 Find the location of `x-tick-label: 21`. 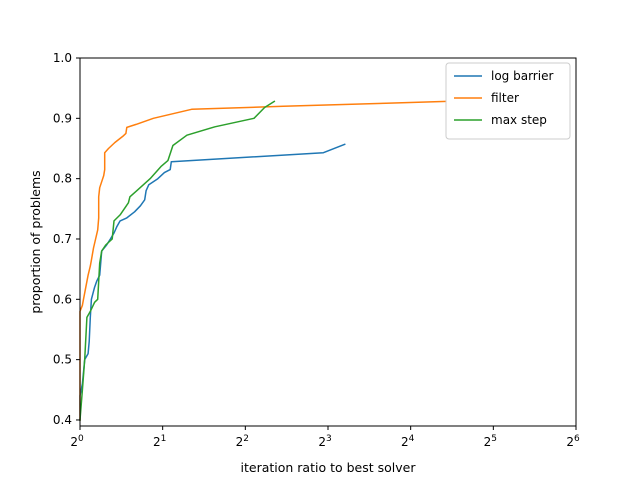

x-tick-label: 21 is located at coordinates (159, 441).